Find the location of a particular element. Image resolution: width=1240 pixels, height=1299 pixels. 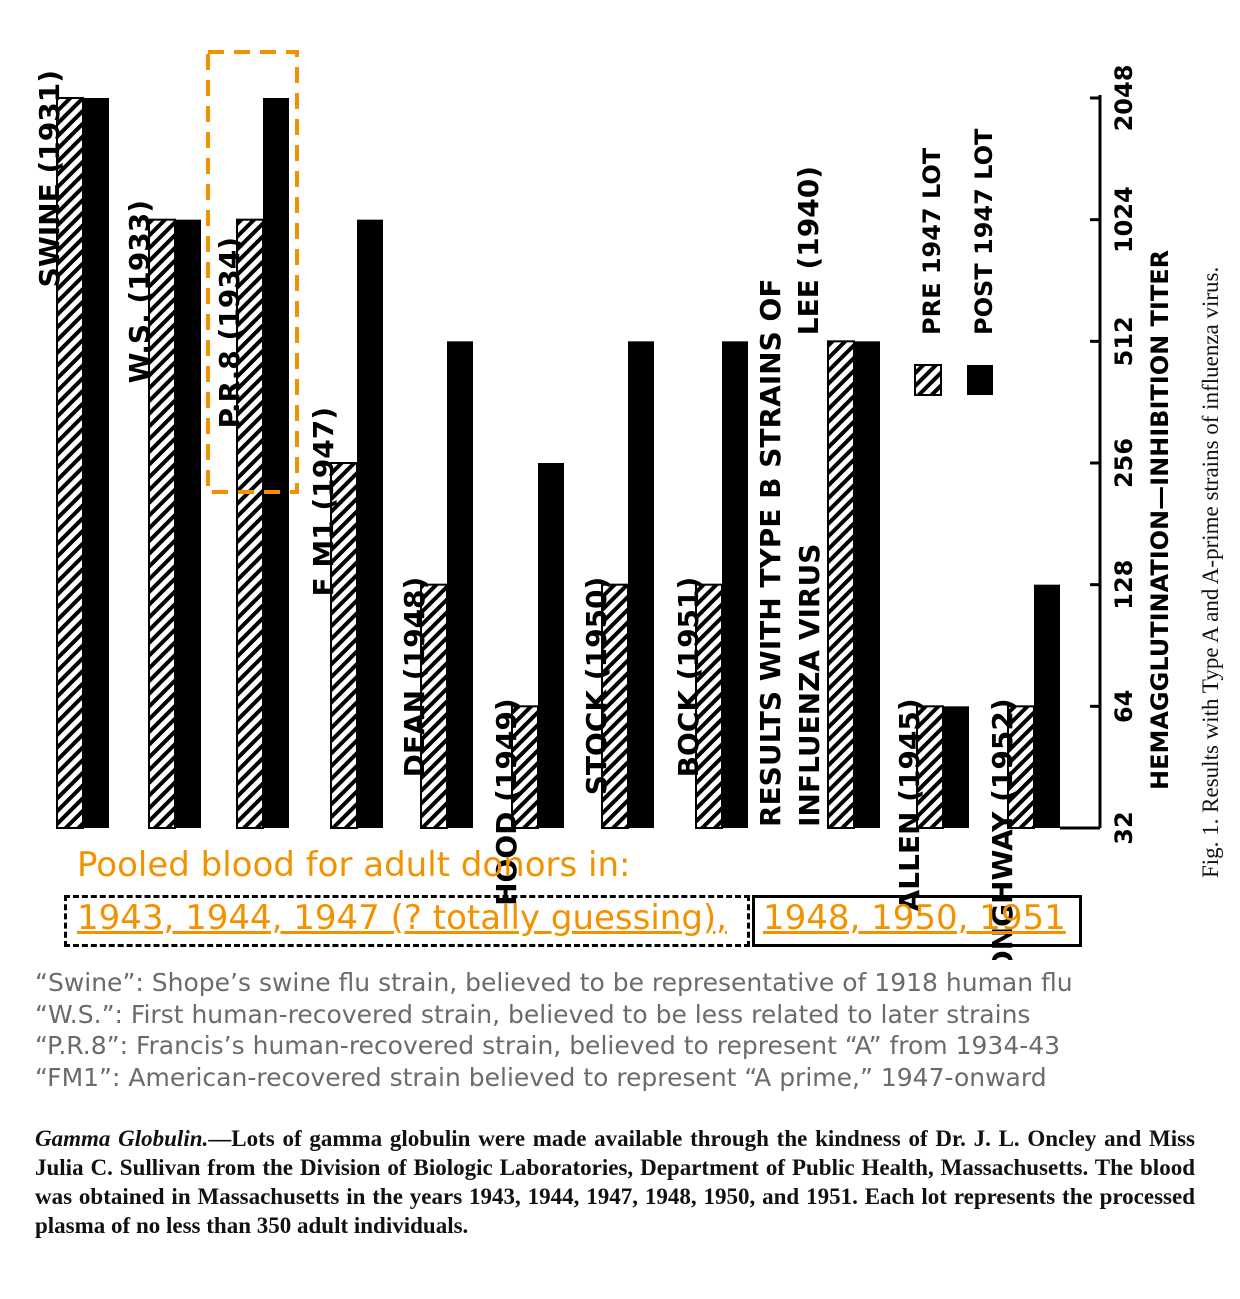

bar-pre-hood-1949 is located at coordinates (525, 767).